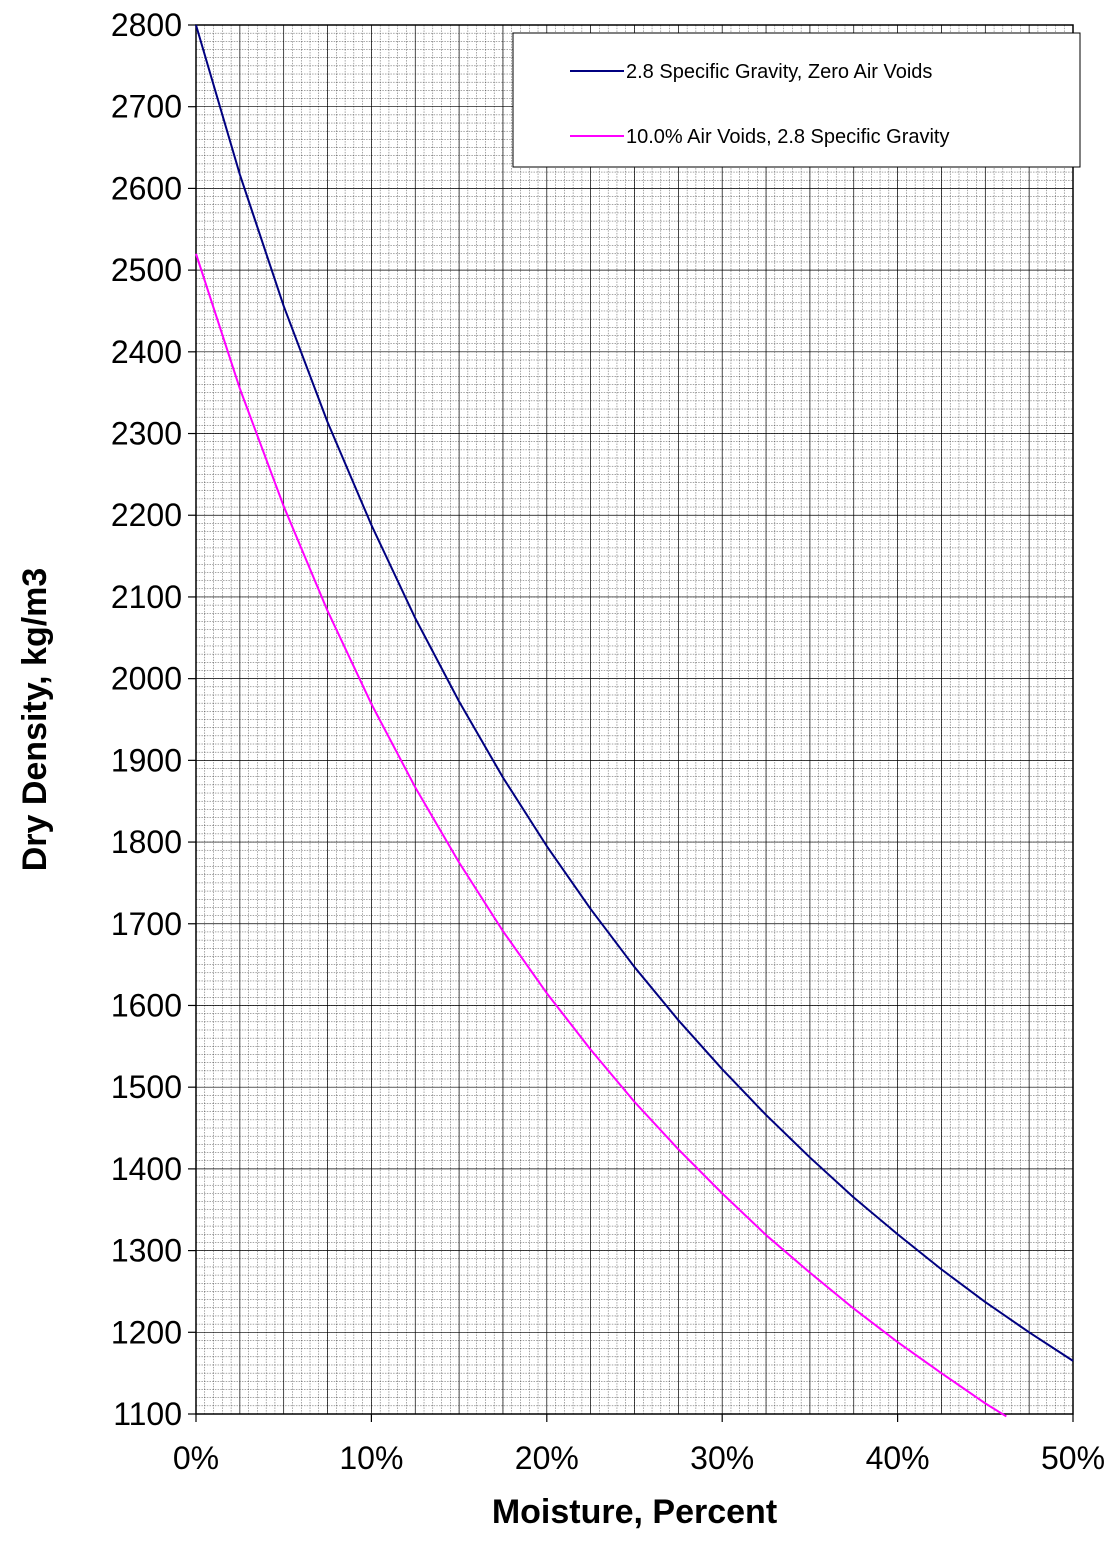 This screenshot has height=1553, width=1120. I want to click on y-tick-label: 1400, so click(146, 1169).